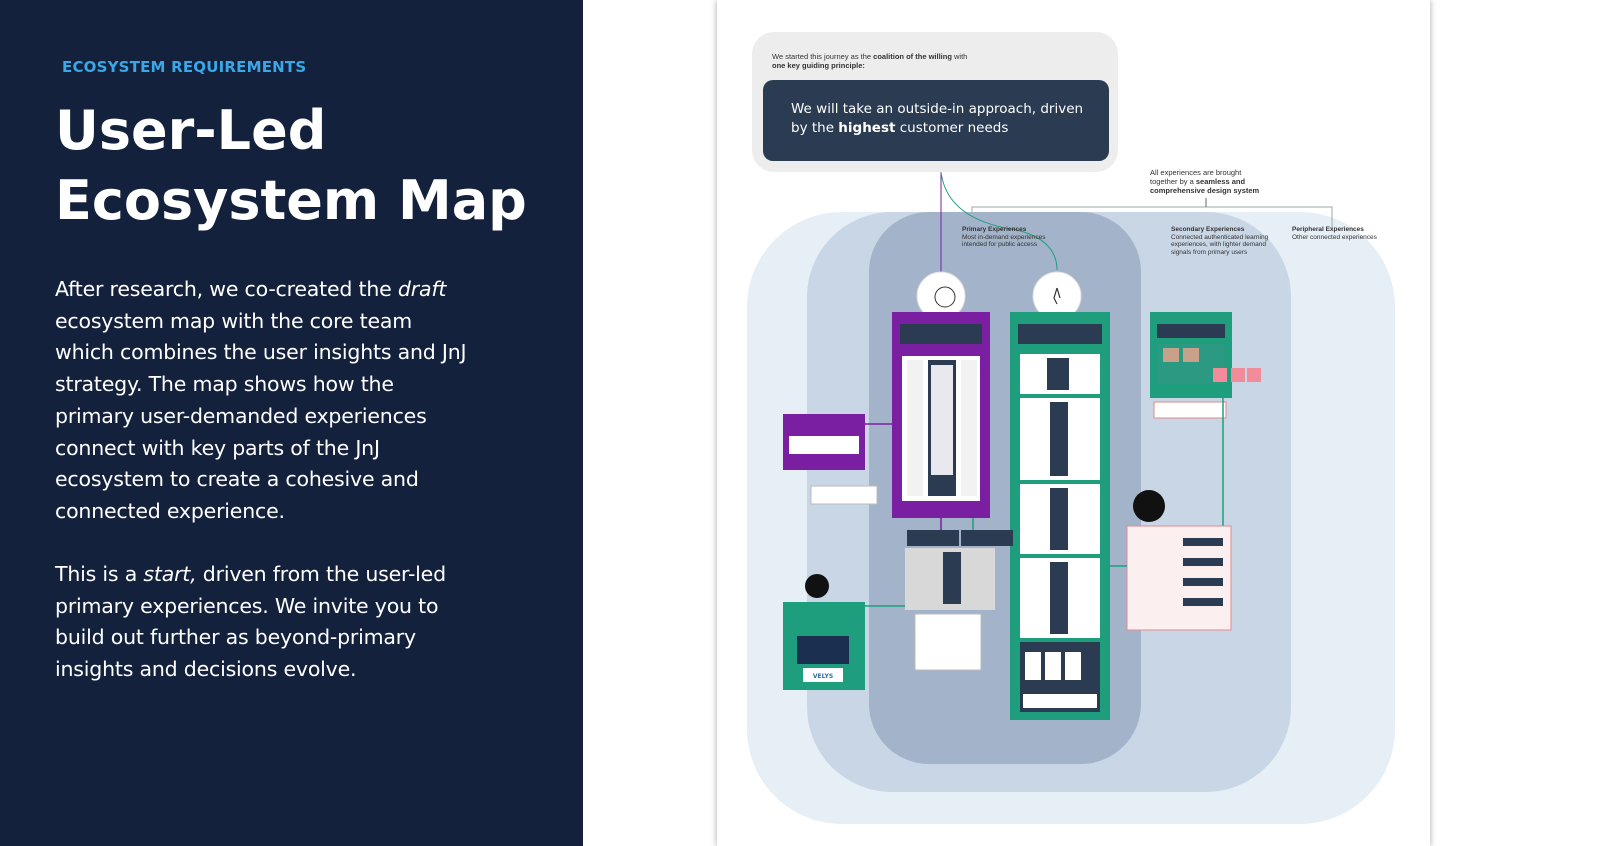  I want to click on purple-side-panel, so click(824, 445).